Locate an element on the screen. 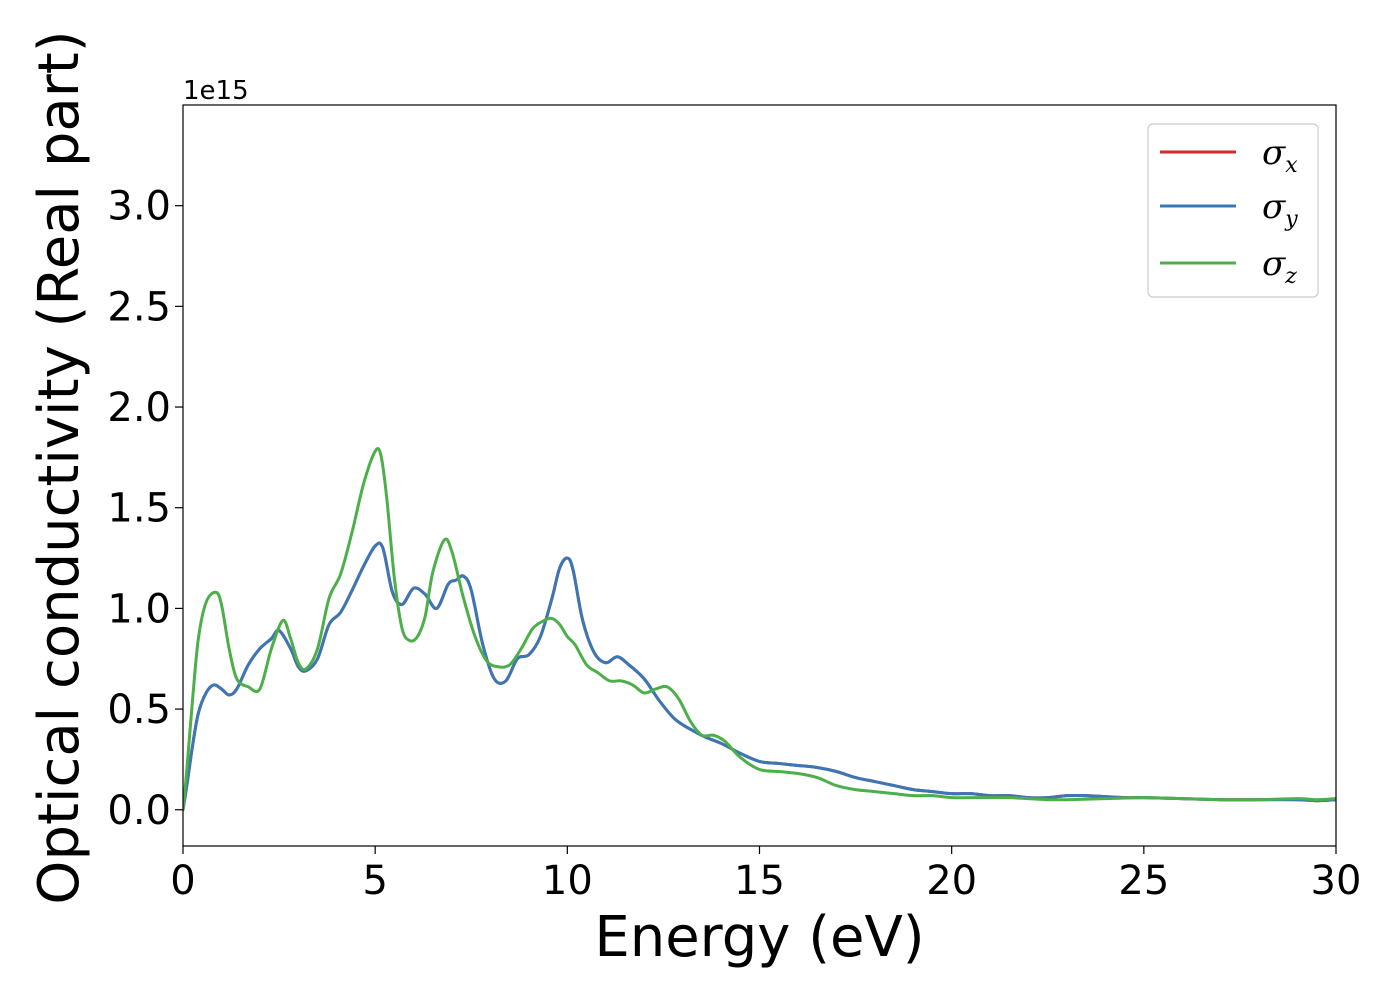 This screenshot has height=1000, width=1400. legend-label: σx is located at coordinates (1280, 155).